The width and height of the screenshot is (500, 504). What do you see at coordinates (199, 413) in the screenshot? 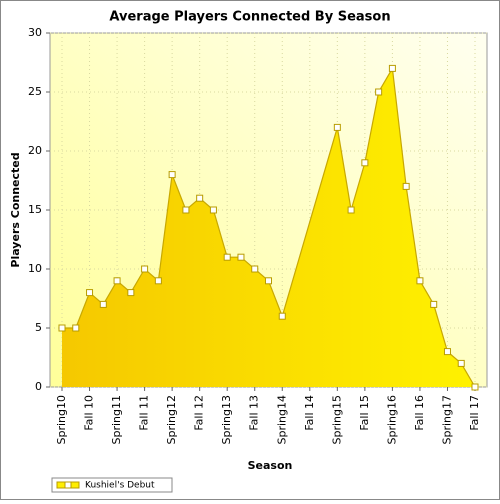
I see `x-tick-label: Fall 12` at bounding box center [199, 413].